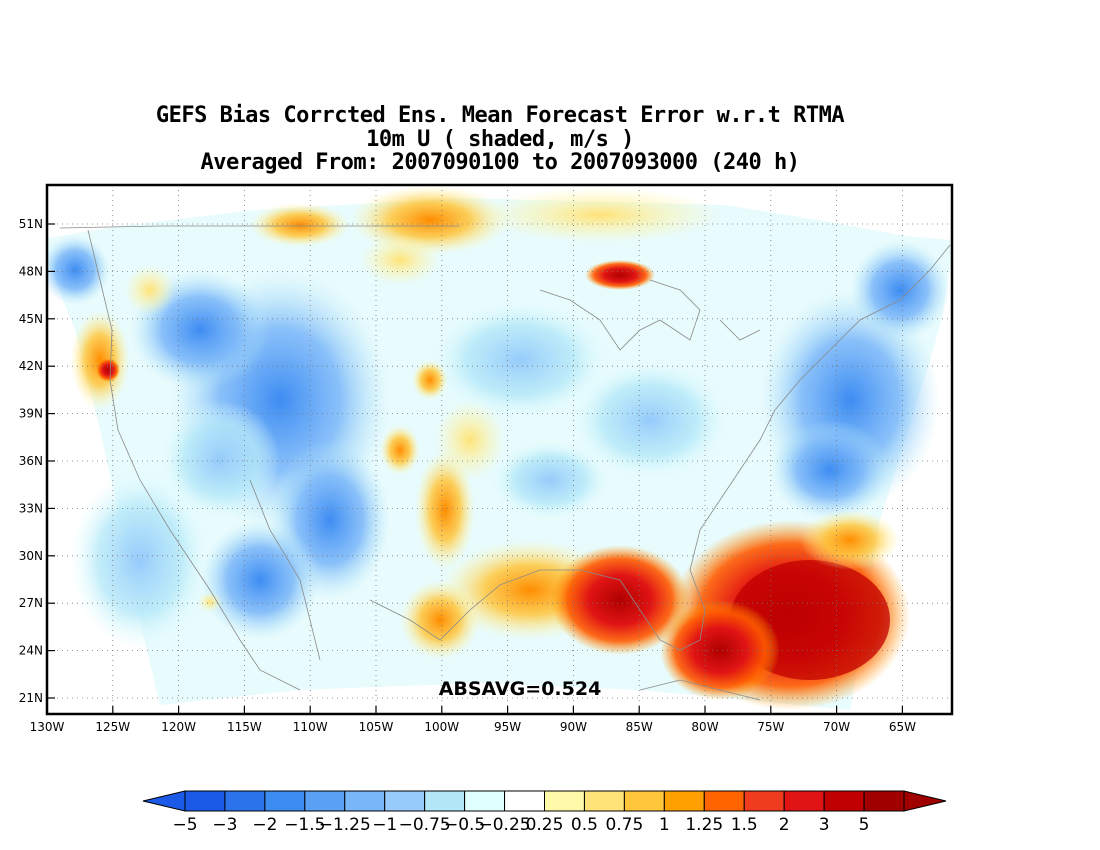 The height and width of the screenshot is (850, 1100). What do you see at coordinates (264, 825) in the screenshot?
I see `colorbar-label: −2` at bounding box center [264, 825].